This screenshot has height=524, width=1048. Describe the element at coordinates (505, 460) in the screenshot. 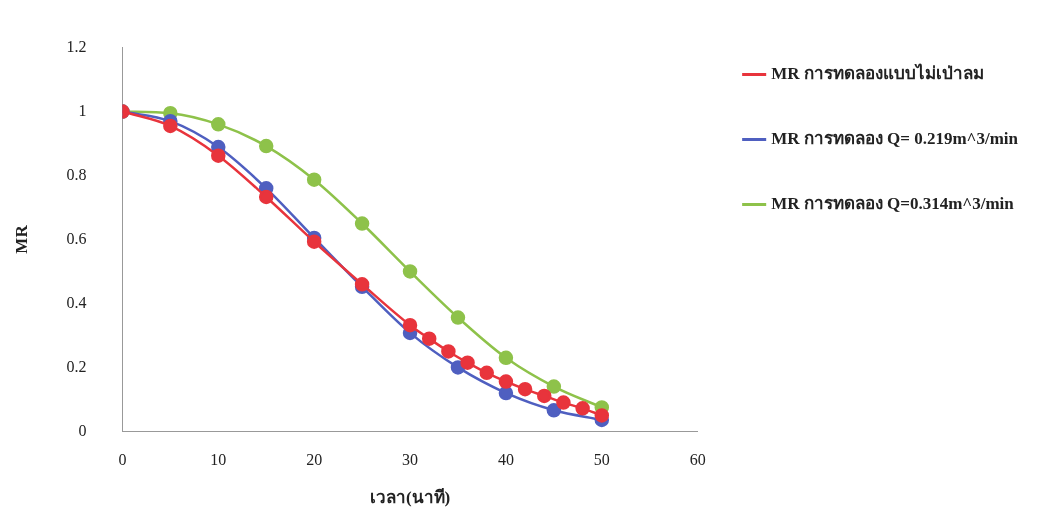

I see `x-tick-label: 40` at that location.